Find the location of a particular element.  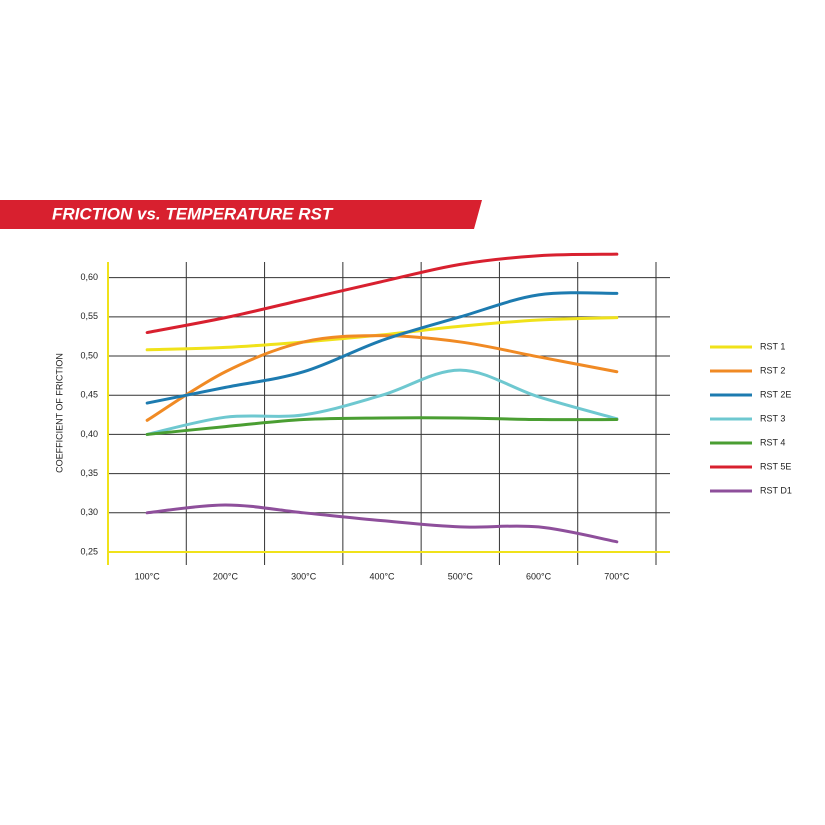

y-axis-label: COEFFICIENT OF FRICTION is located at coordinates (59, 413).